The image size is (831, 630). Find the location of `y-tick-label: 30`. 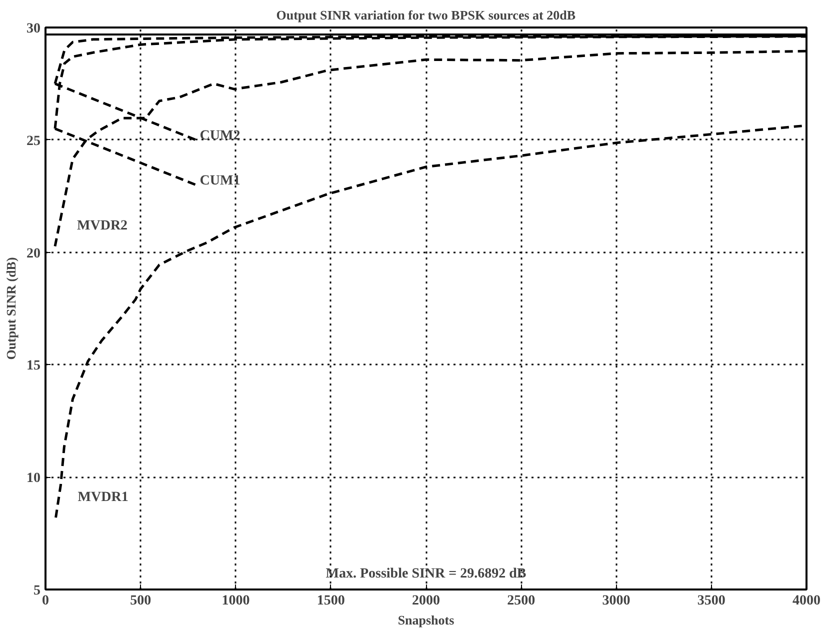

y-tick-label: 30 is located at coordinates (33, 29).